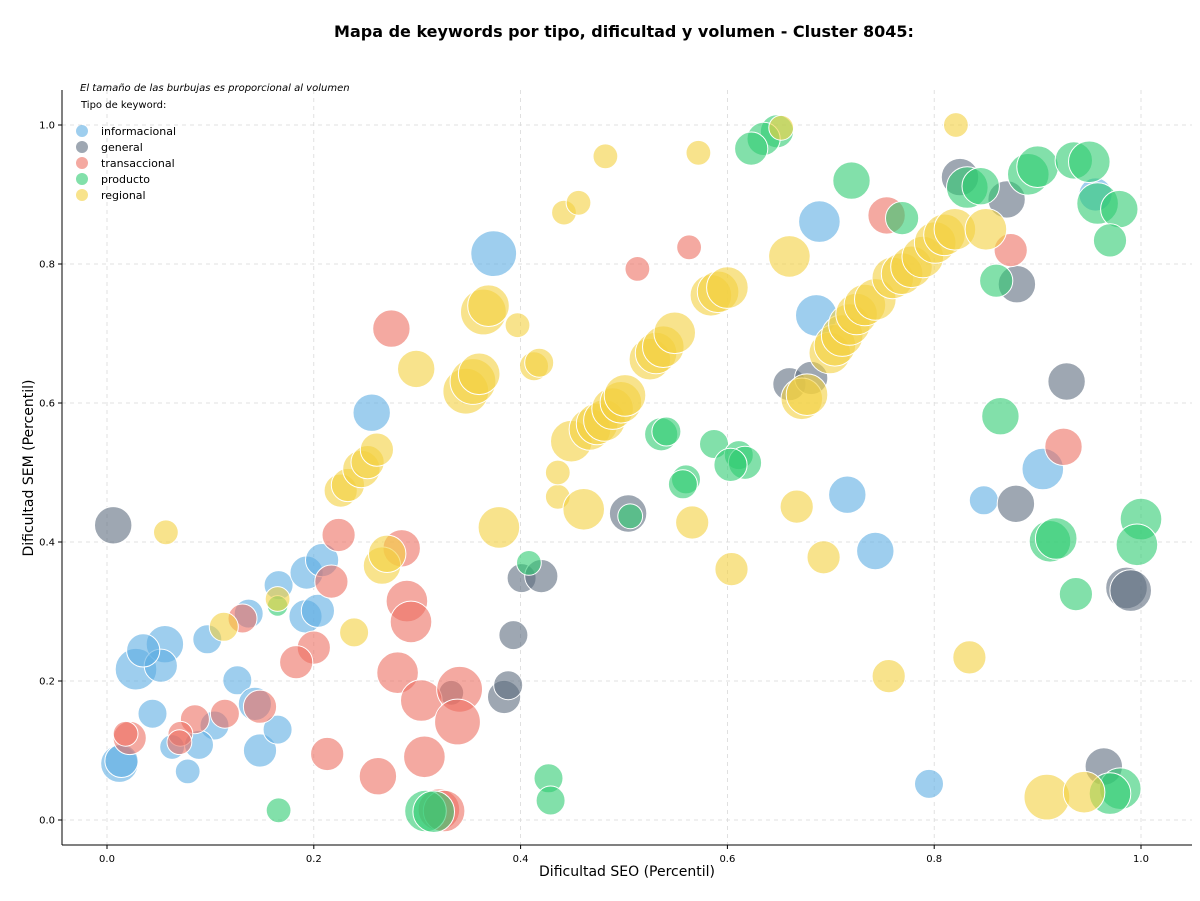 The image size is (1200, 901). I want to click on x-ticks: 0.0 0.2 0.4 0.6 0.8 1.0, so click(624, 855).